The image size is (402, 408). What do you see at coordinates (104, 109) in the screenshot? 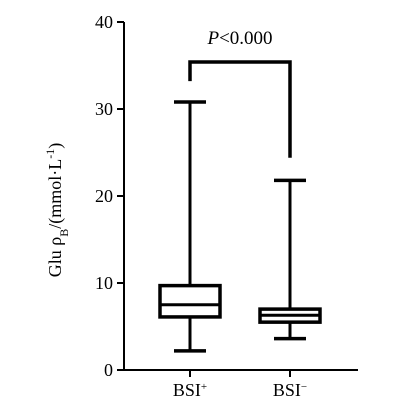
I see `y-tick-label: 30` at bounding box center [104, 109].